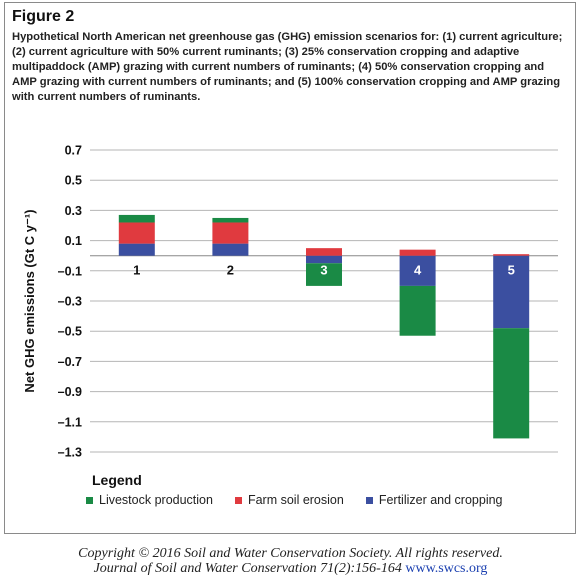 The width and height of the screenshot is (581, 585). Describe the element at coordinates (70, 302) in the screenshot. I see `y-tick-label: –0.3` at that location.